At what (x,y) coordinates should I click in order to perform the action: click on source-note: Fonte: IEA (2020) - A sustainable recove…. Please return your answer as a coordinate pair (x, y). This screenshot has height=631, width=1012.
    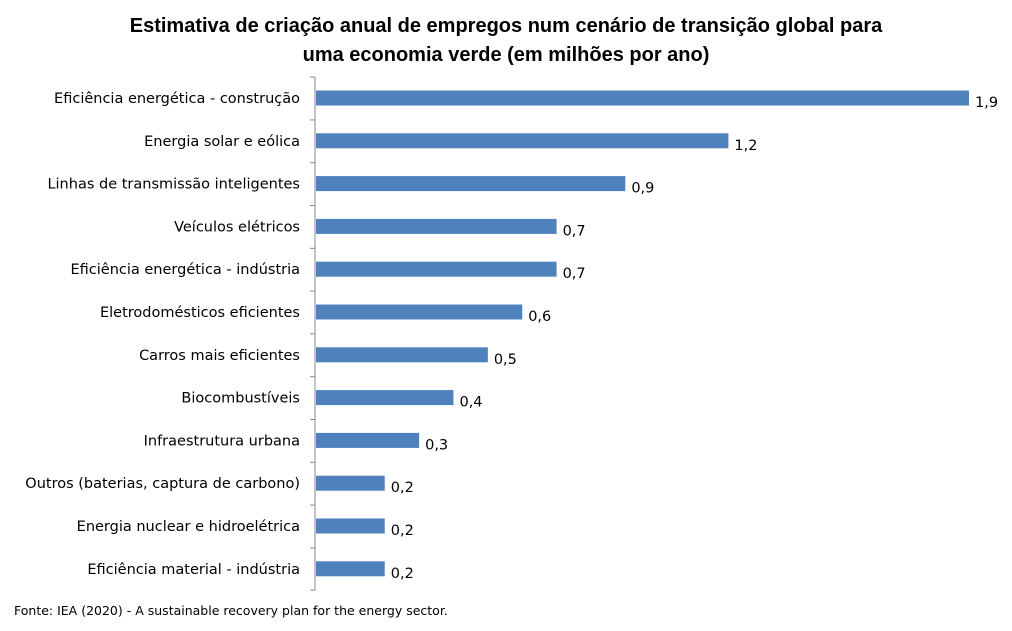
    Looking at the image, I should click on (231, 610).